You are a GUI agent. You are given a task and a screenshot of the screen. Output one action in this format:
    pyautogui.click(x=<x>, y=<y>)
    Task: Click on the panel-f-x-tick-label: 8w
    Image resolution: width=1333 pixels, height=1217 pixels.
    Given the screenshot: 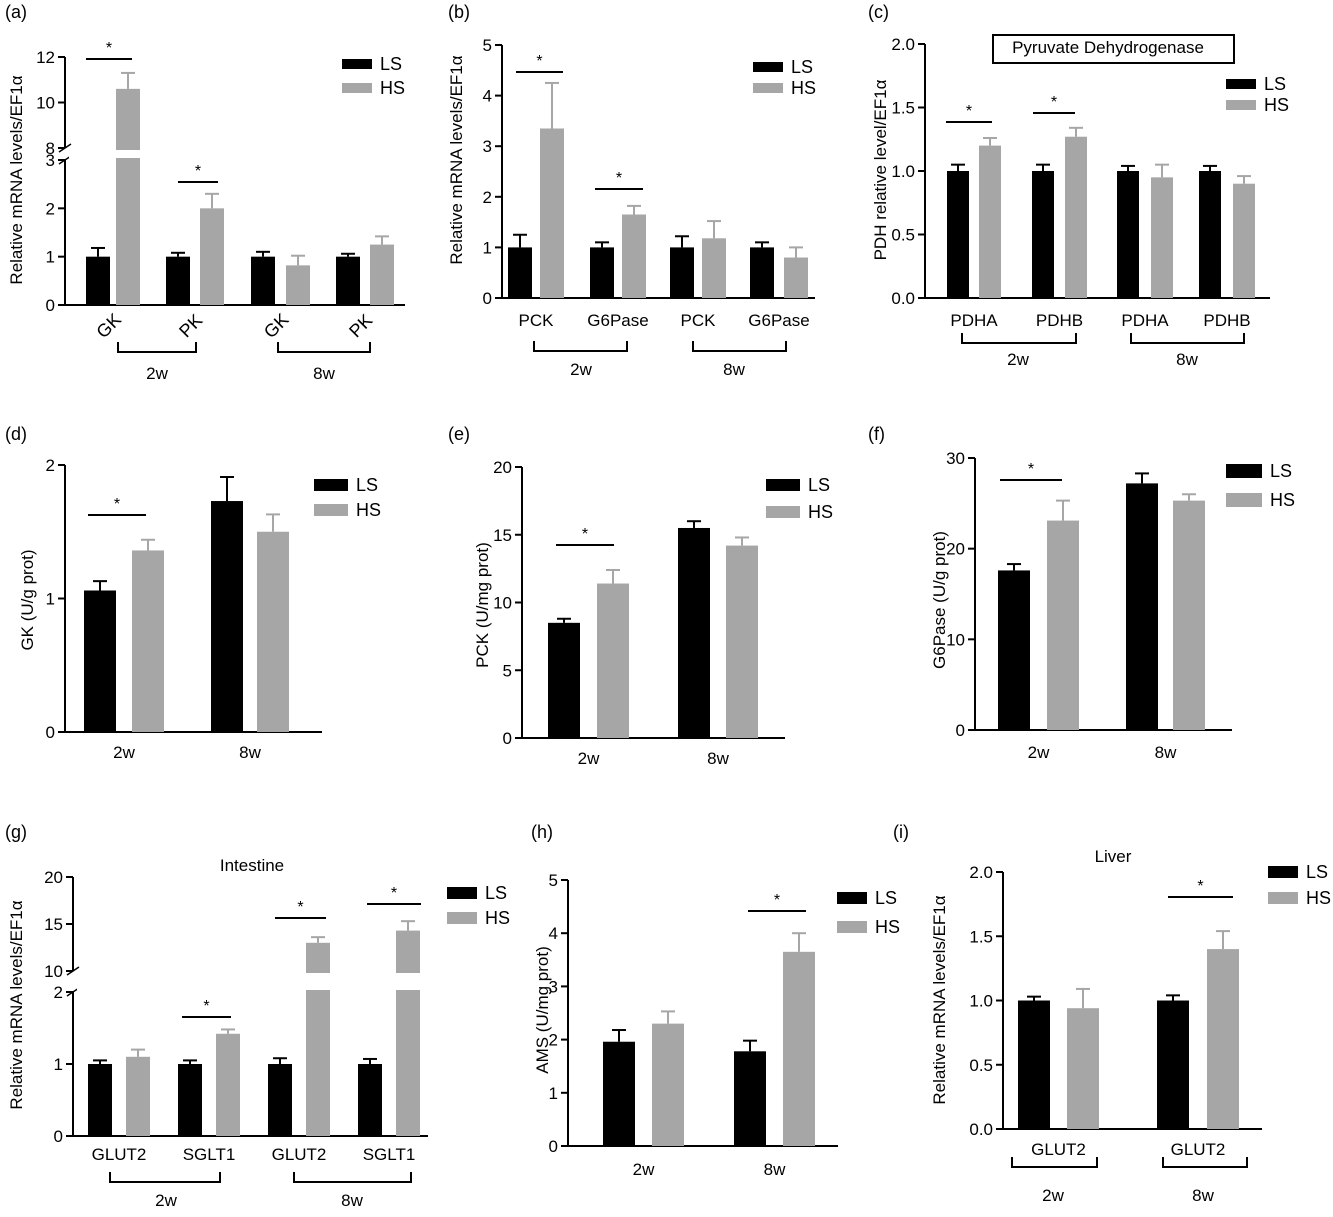 What is the action you would take?
    pyautogui.click(x=1166, y=752)
    